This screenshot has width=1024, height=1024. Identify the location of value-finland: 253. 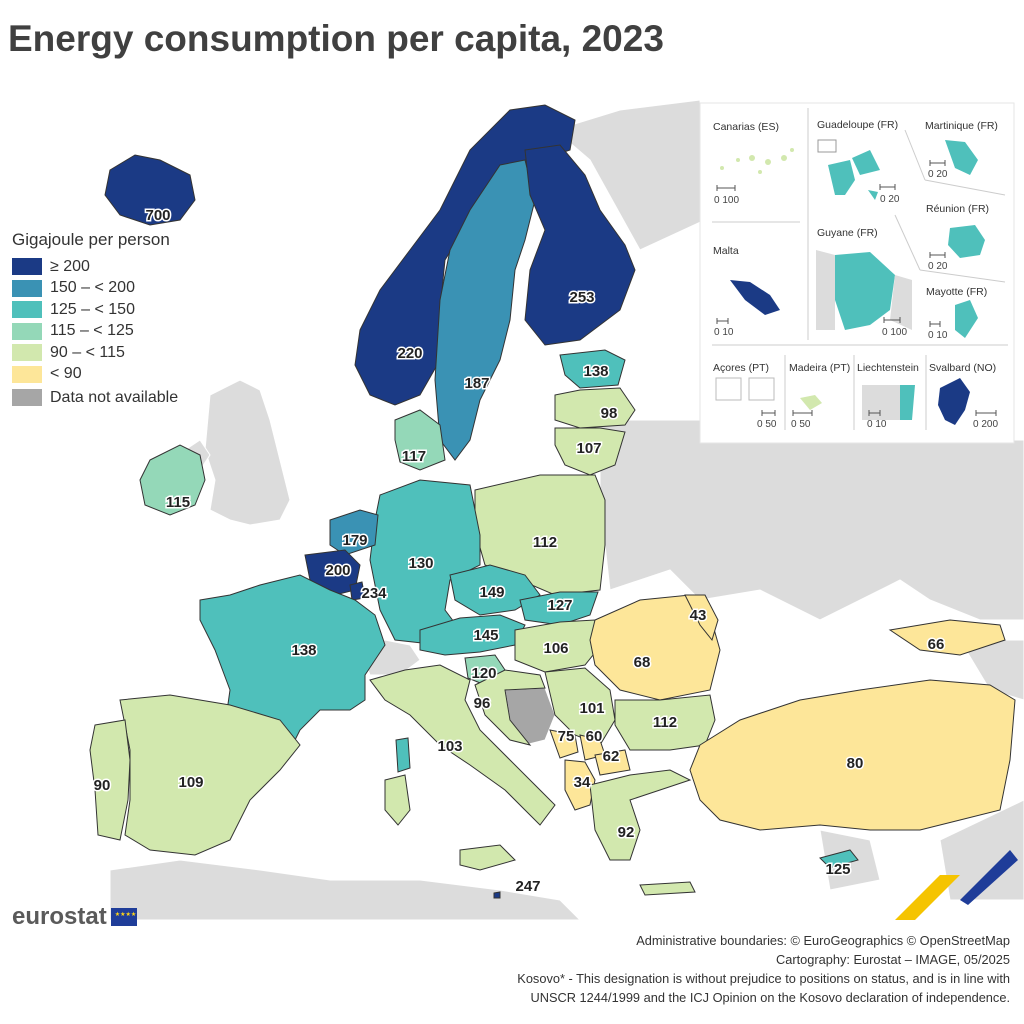
(581, 297).